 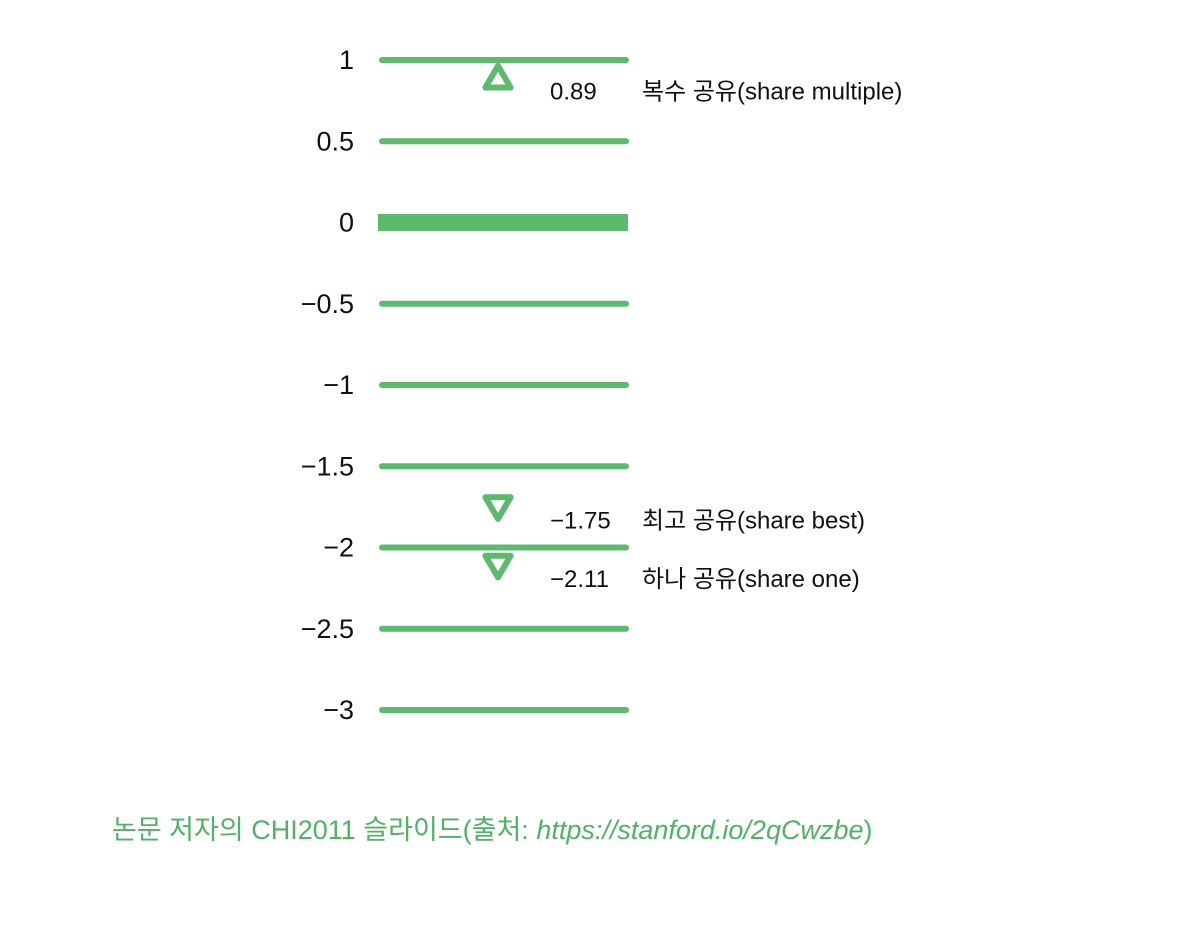 What do you see at coordinates (573, 91) in the screenshot?
I see `point-value-0: 0.89` at bounding box center [573, 91].